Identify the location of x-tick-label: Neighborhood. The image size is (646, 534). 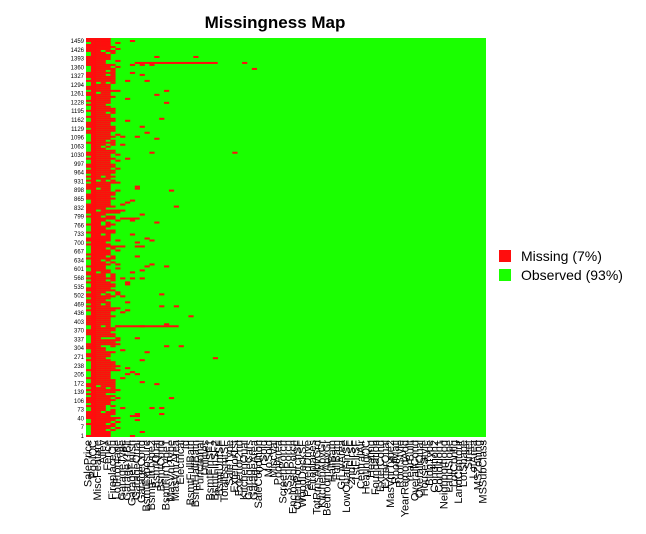
(445, 474).